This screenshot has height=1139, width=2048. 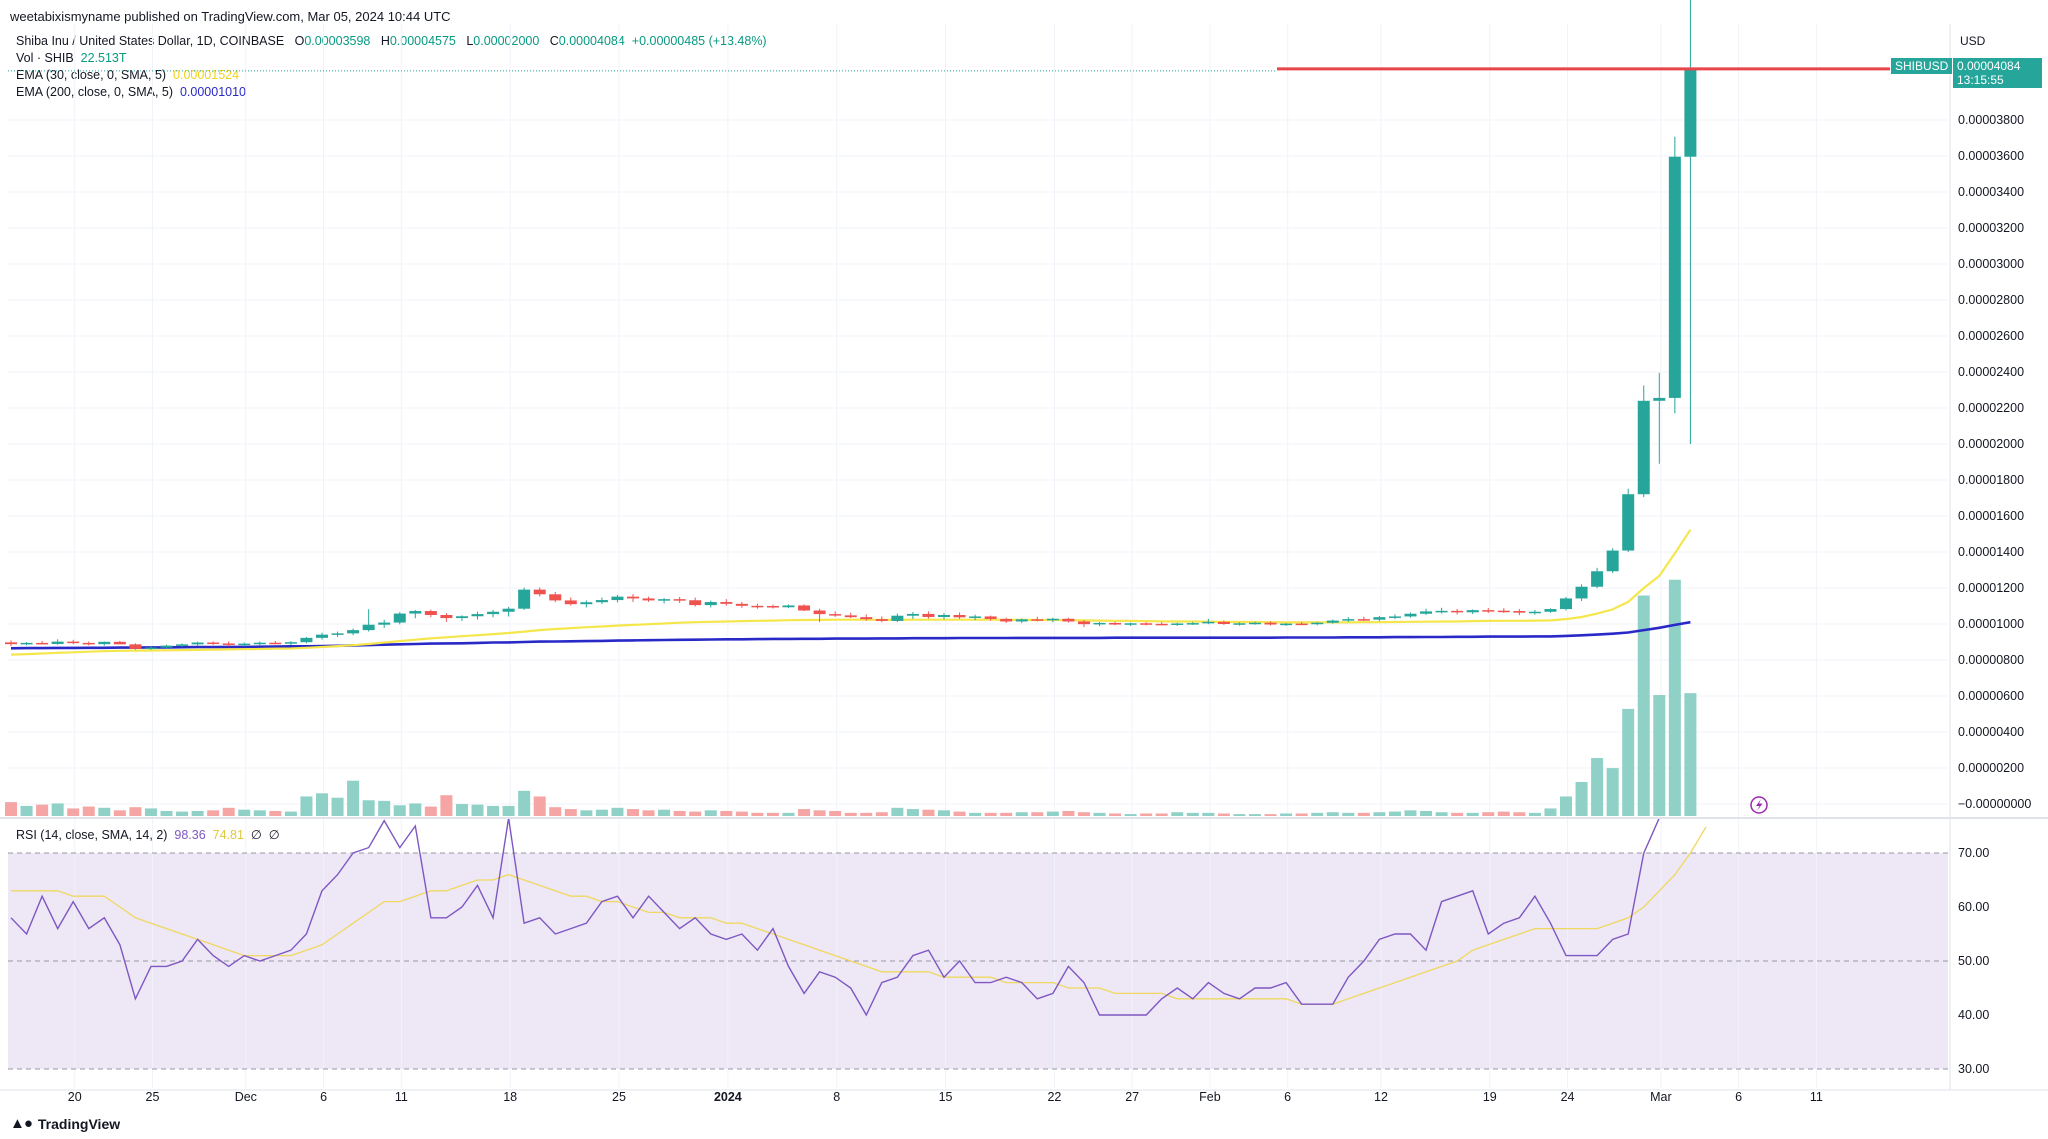 I want to click on volume-legend-row: Vol · SHIB 22.513T, so click(x=391, y=58).